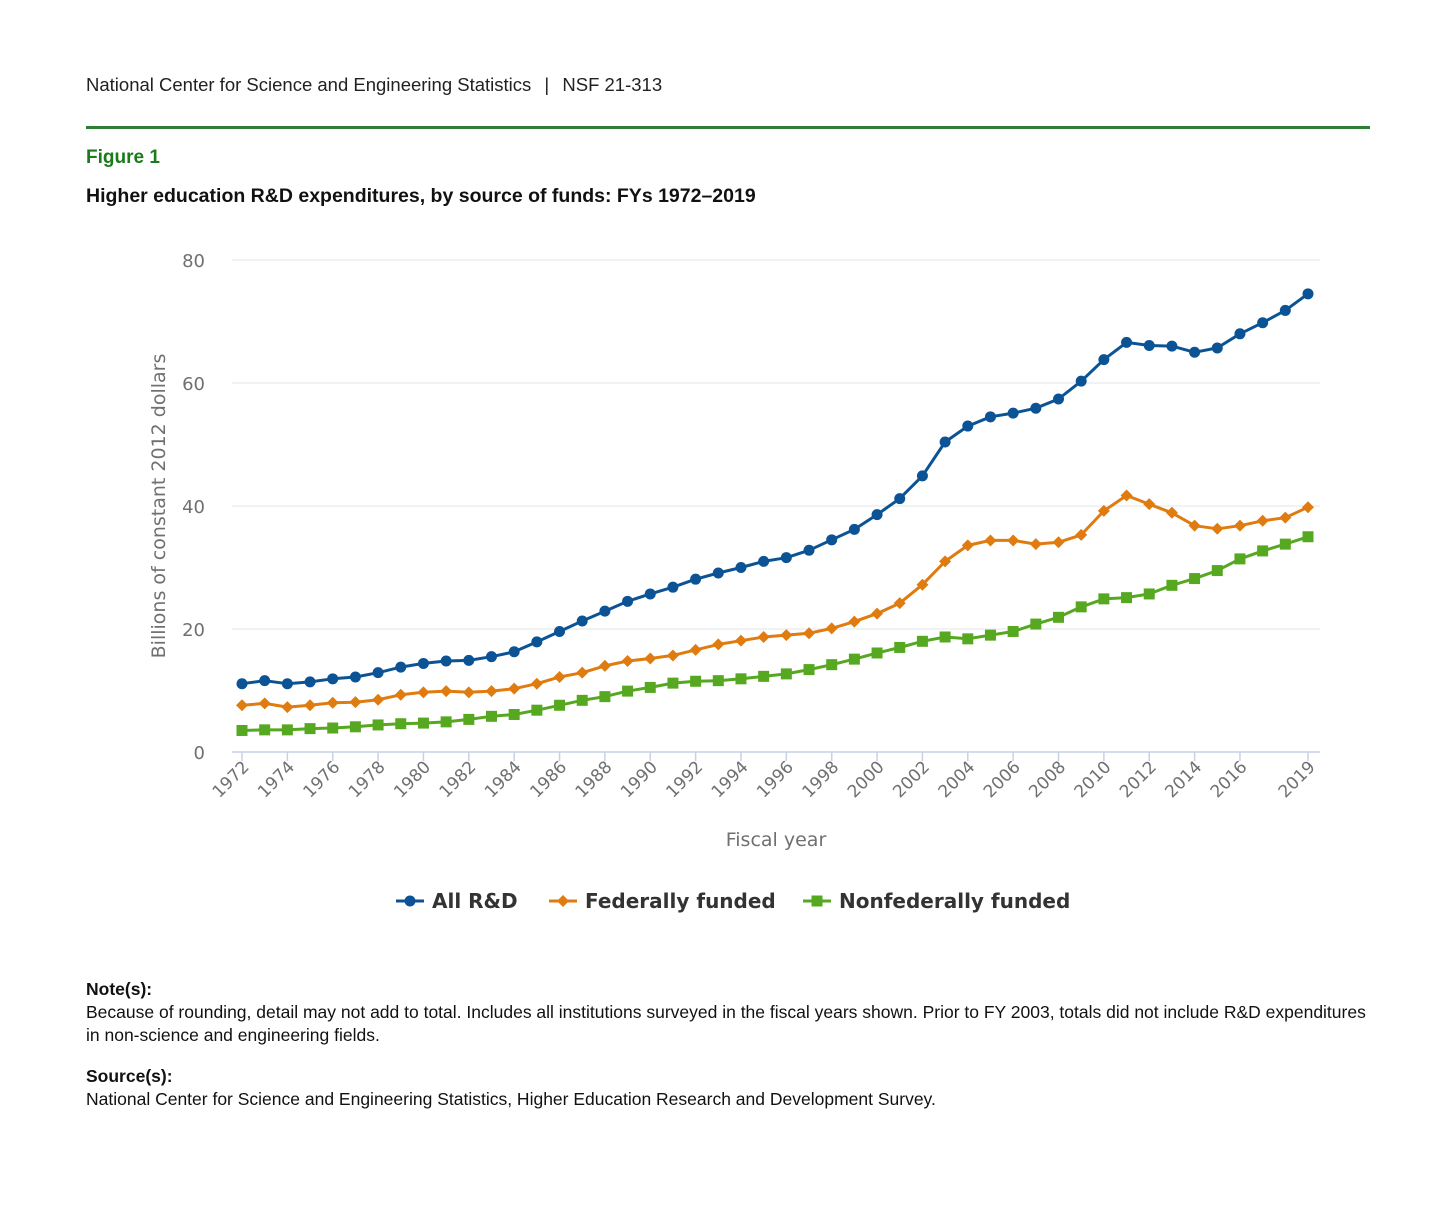 The height and width of the screenshot is (1205, 1456). What do you see at coordinates (123, 157) in the screenshot?
I see `figure-label: Figure 1` at bounding box center [123, 157].